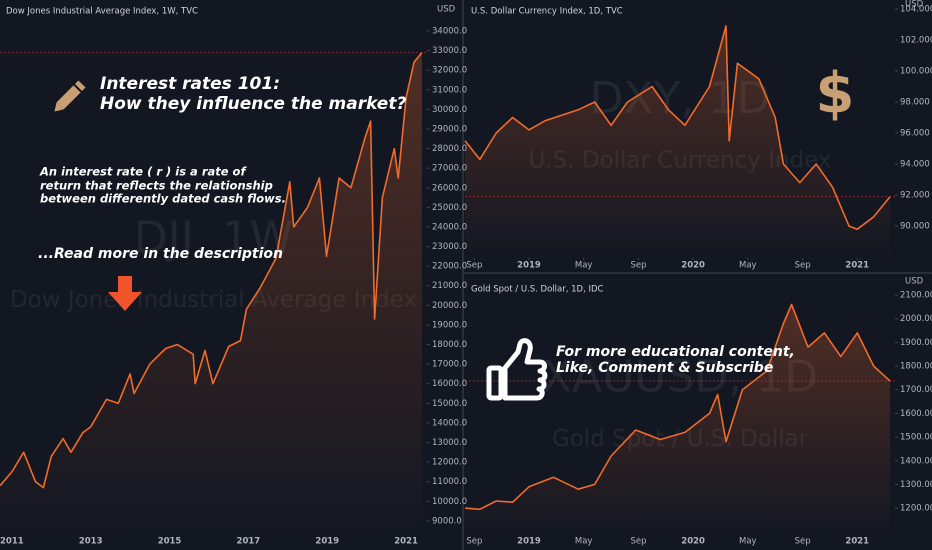  What do you see at coordinates (449, 208) in the screenshot?
I see `y-tick-label: 25000.0` at bounding box center [449, 208].